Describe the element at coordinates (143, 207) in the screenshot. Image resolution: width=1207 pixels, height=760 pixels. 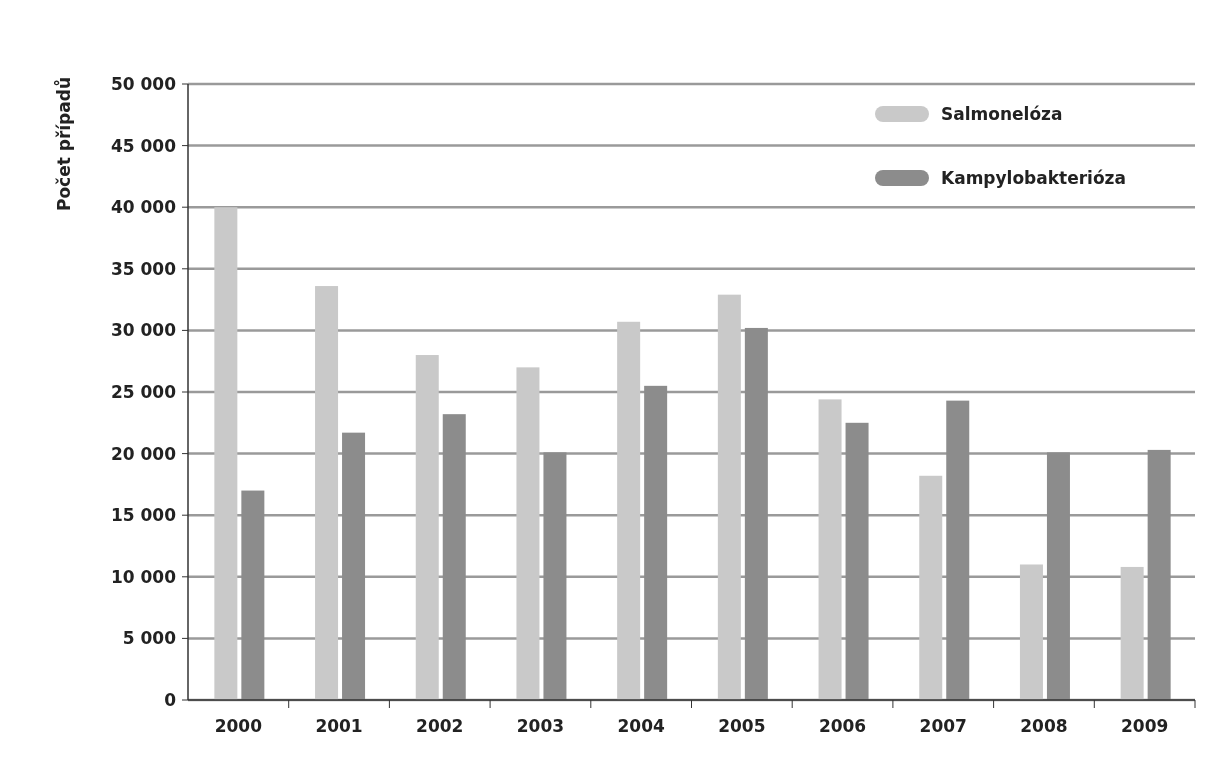
I see `y-tick-label: 40 000` at that location.